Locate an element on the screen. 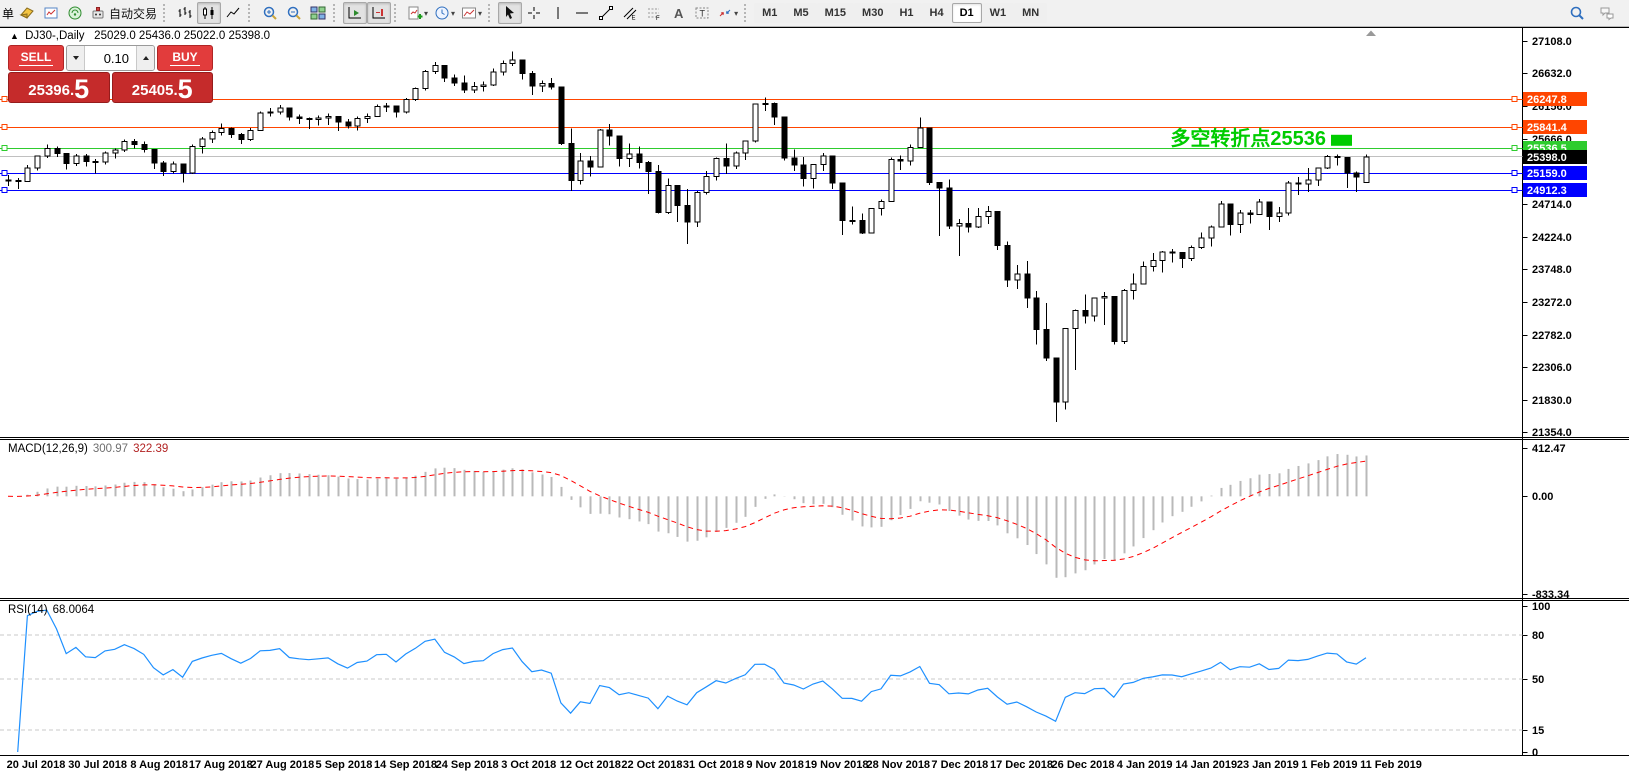 Image resolution: width=1629 pixels, height=773 pixels. crosshair-button is located at coordinates (534, 13).